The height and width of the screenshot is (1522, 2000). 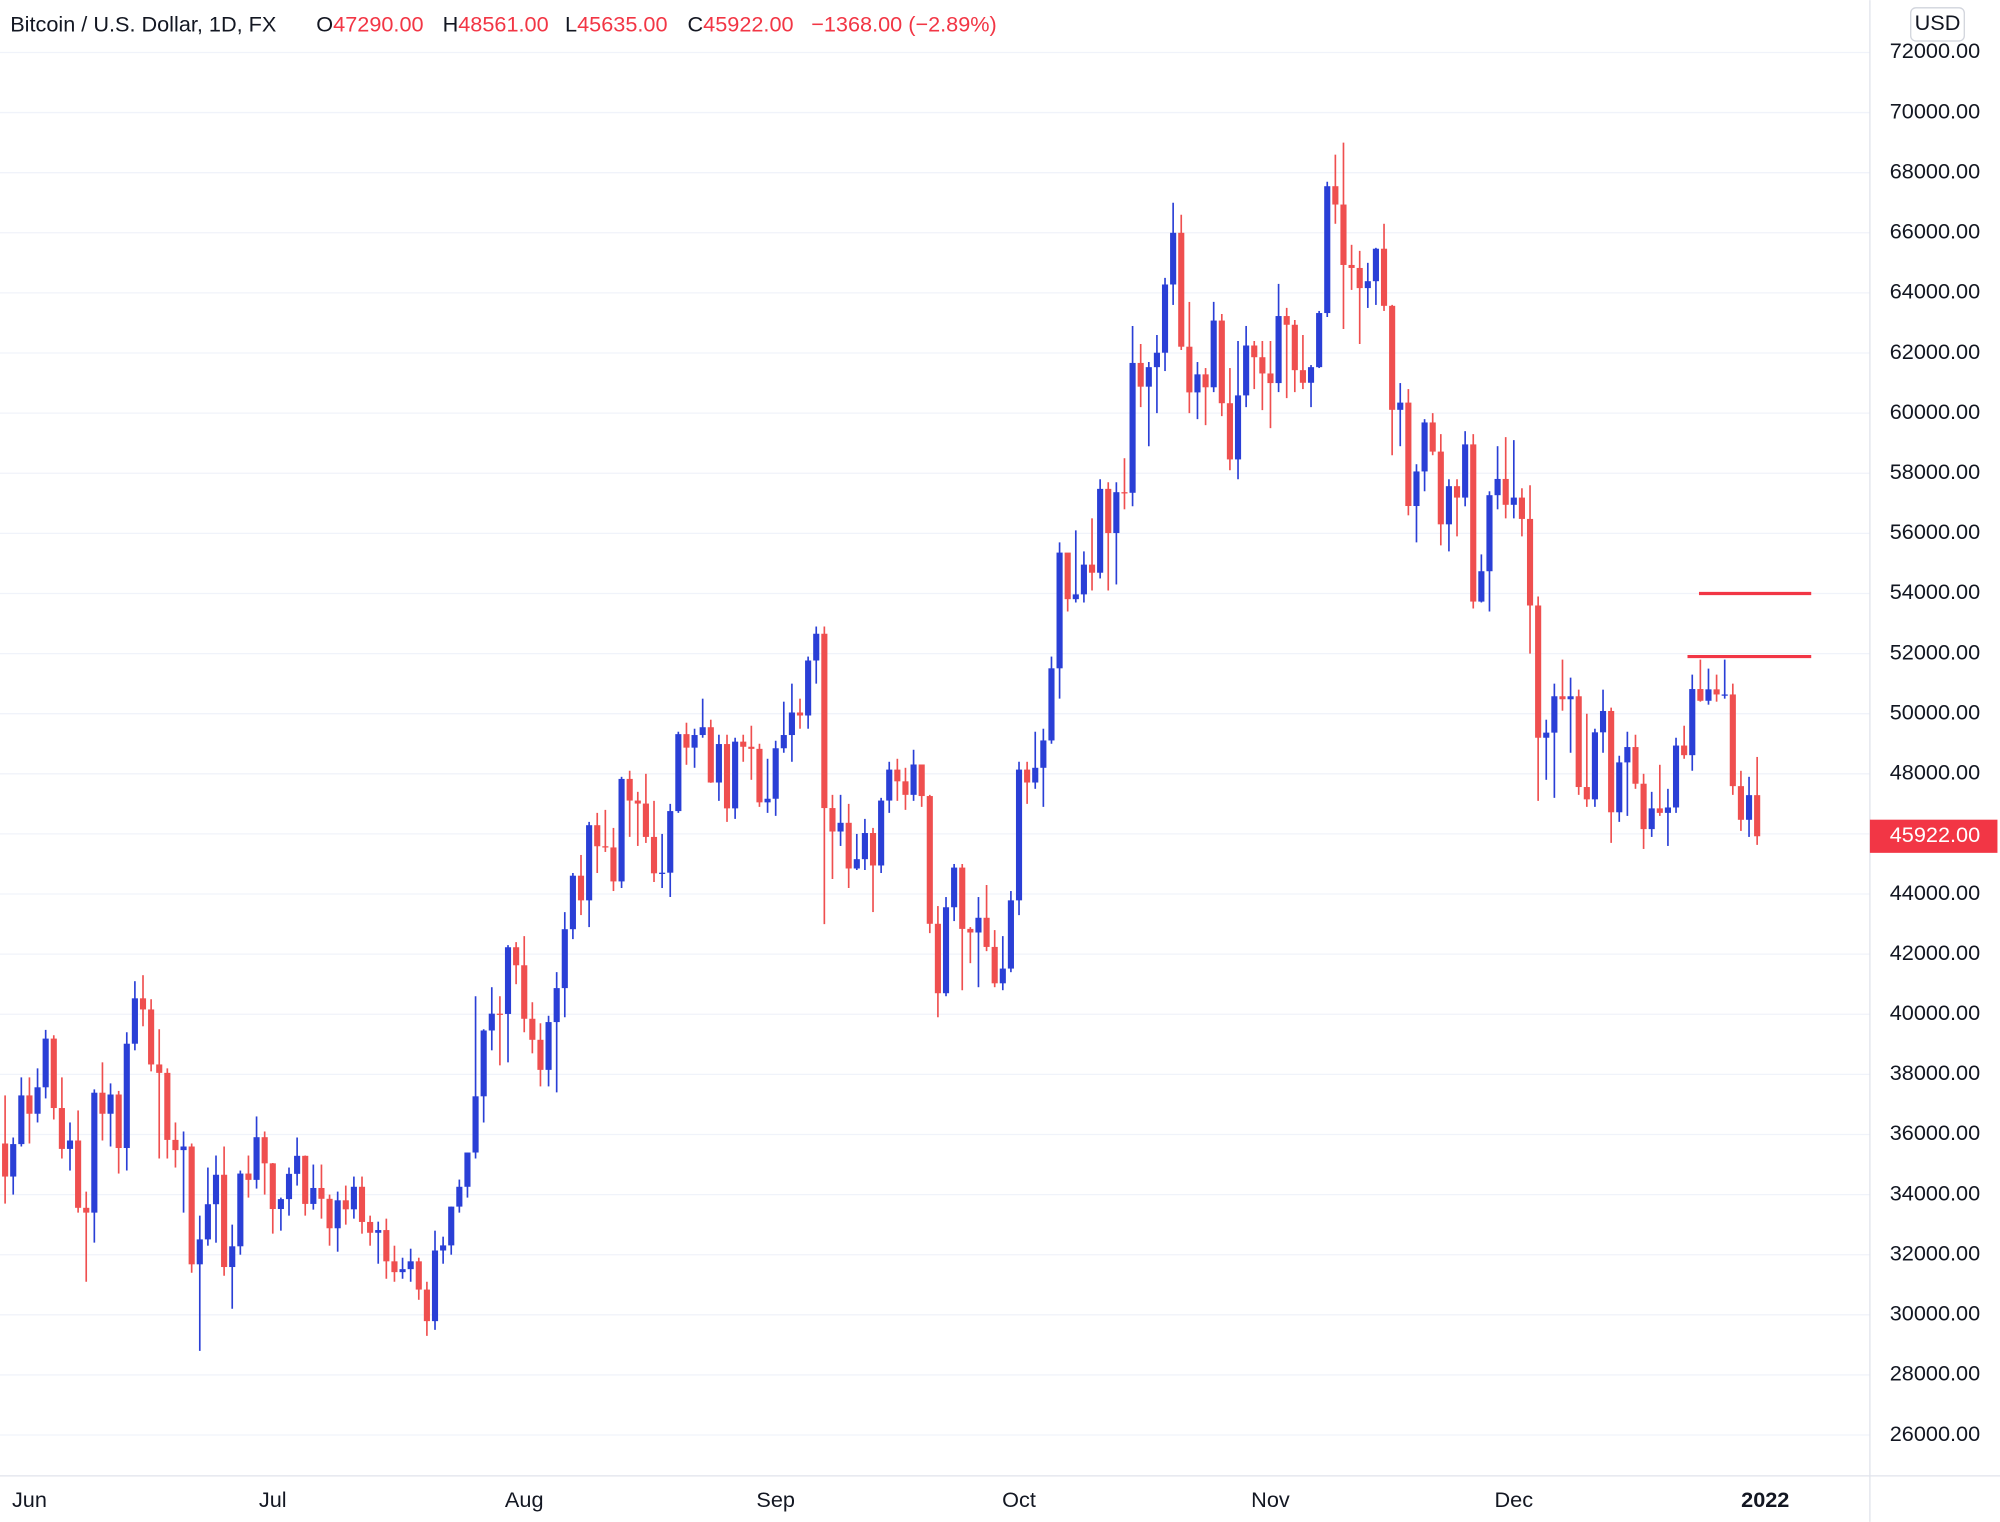 I want to click on x-tick-label: 2022, so click(x=1765, y=1499).